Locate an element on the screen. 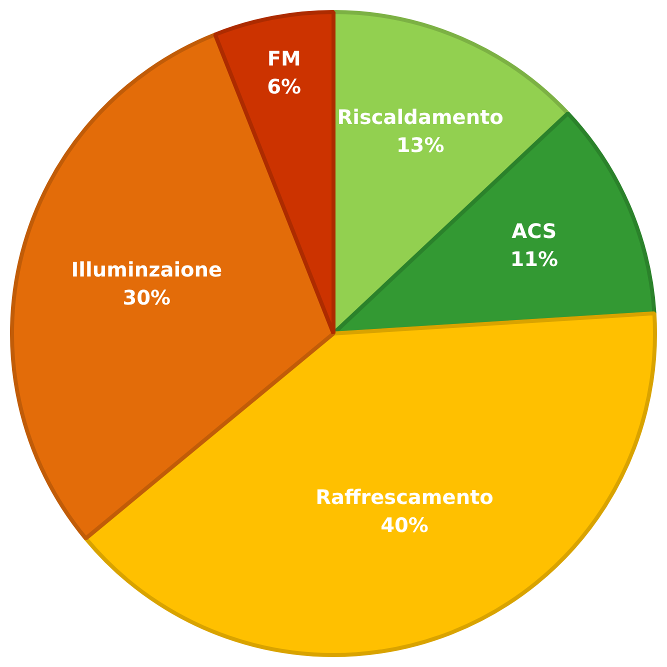 The image size is (667, 667). slice-label: ACS is located at coordinates (534, 230).